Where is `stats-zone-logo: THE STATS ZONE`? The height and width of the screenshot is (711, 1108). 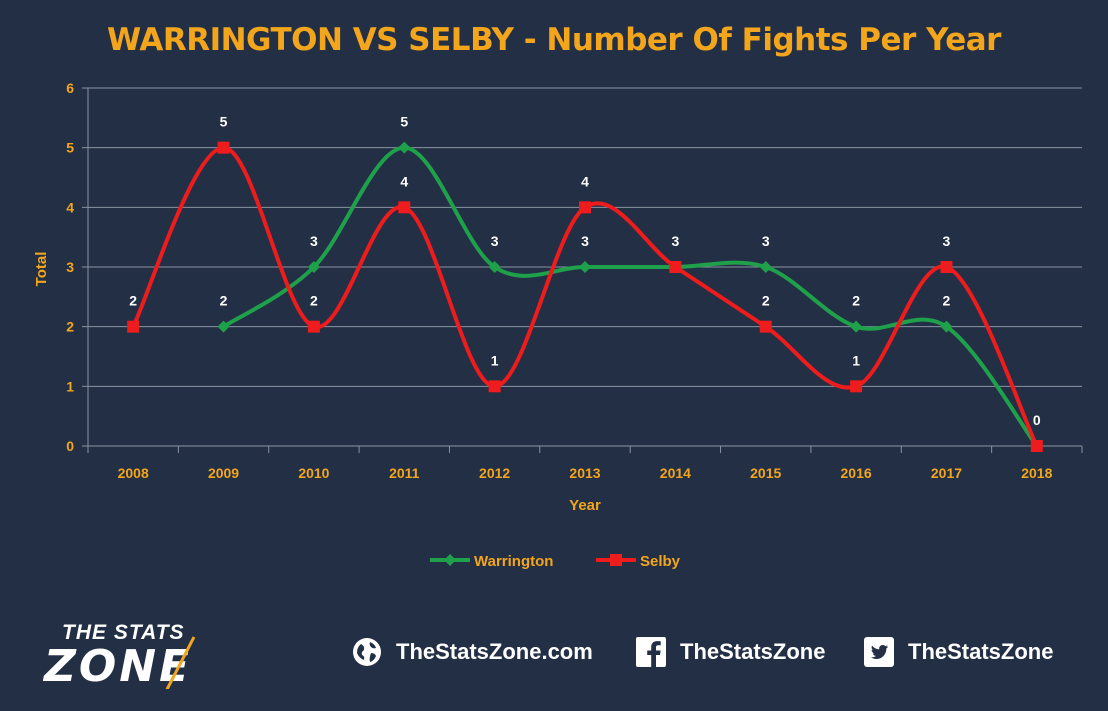
stats-zone-logo: THE STATS ZONE is located at coordinates (142, 655).